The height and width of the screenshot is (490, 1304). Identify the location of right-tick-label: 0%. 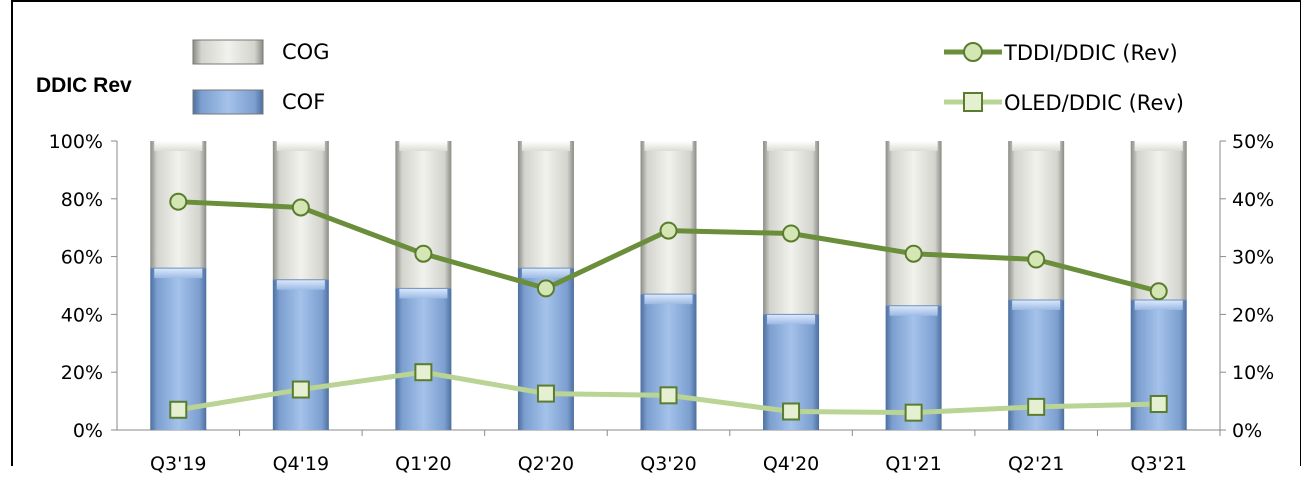
(1247, 431).